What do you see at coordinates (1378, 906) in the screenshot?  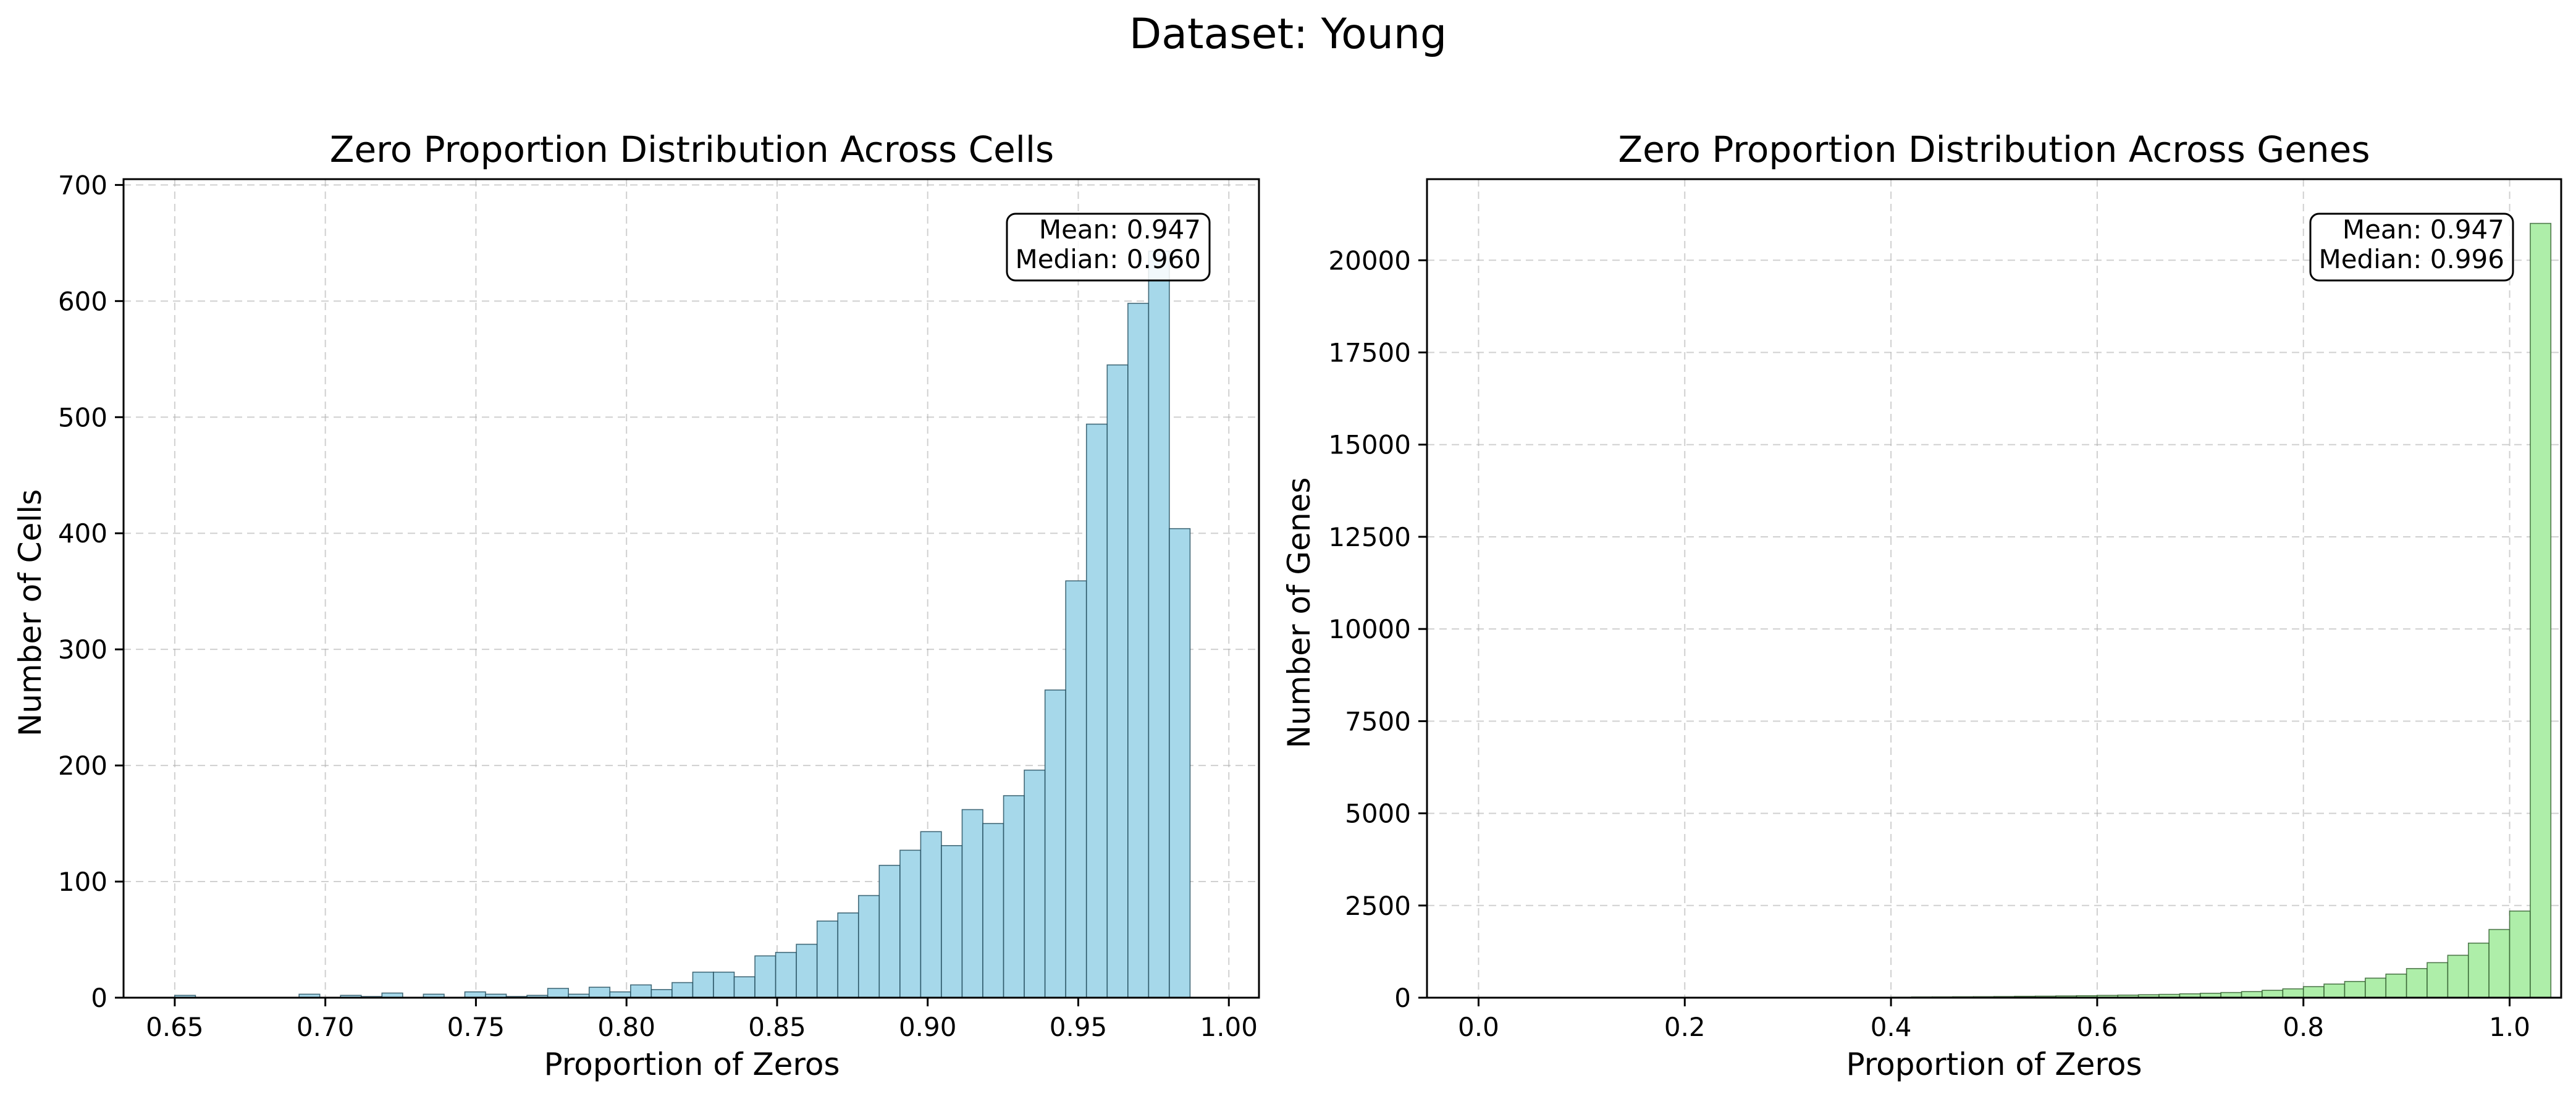 I see `genes-y-tick-label: 2500` at bounding box center [1378, 906].